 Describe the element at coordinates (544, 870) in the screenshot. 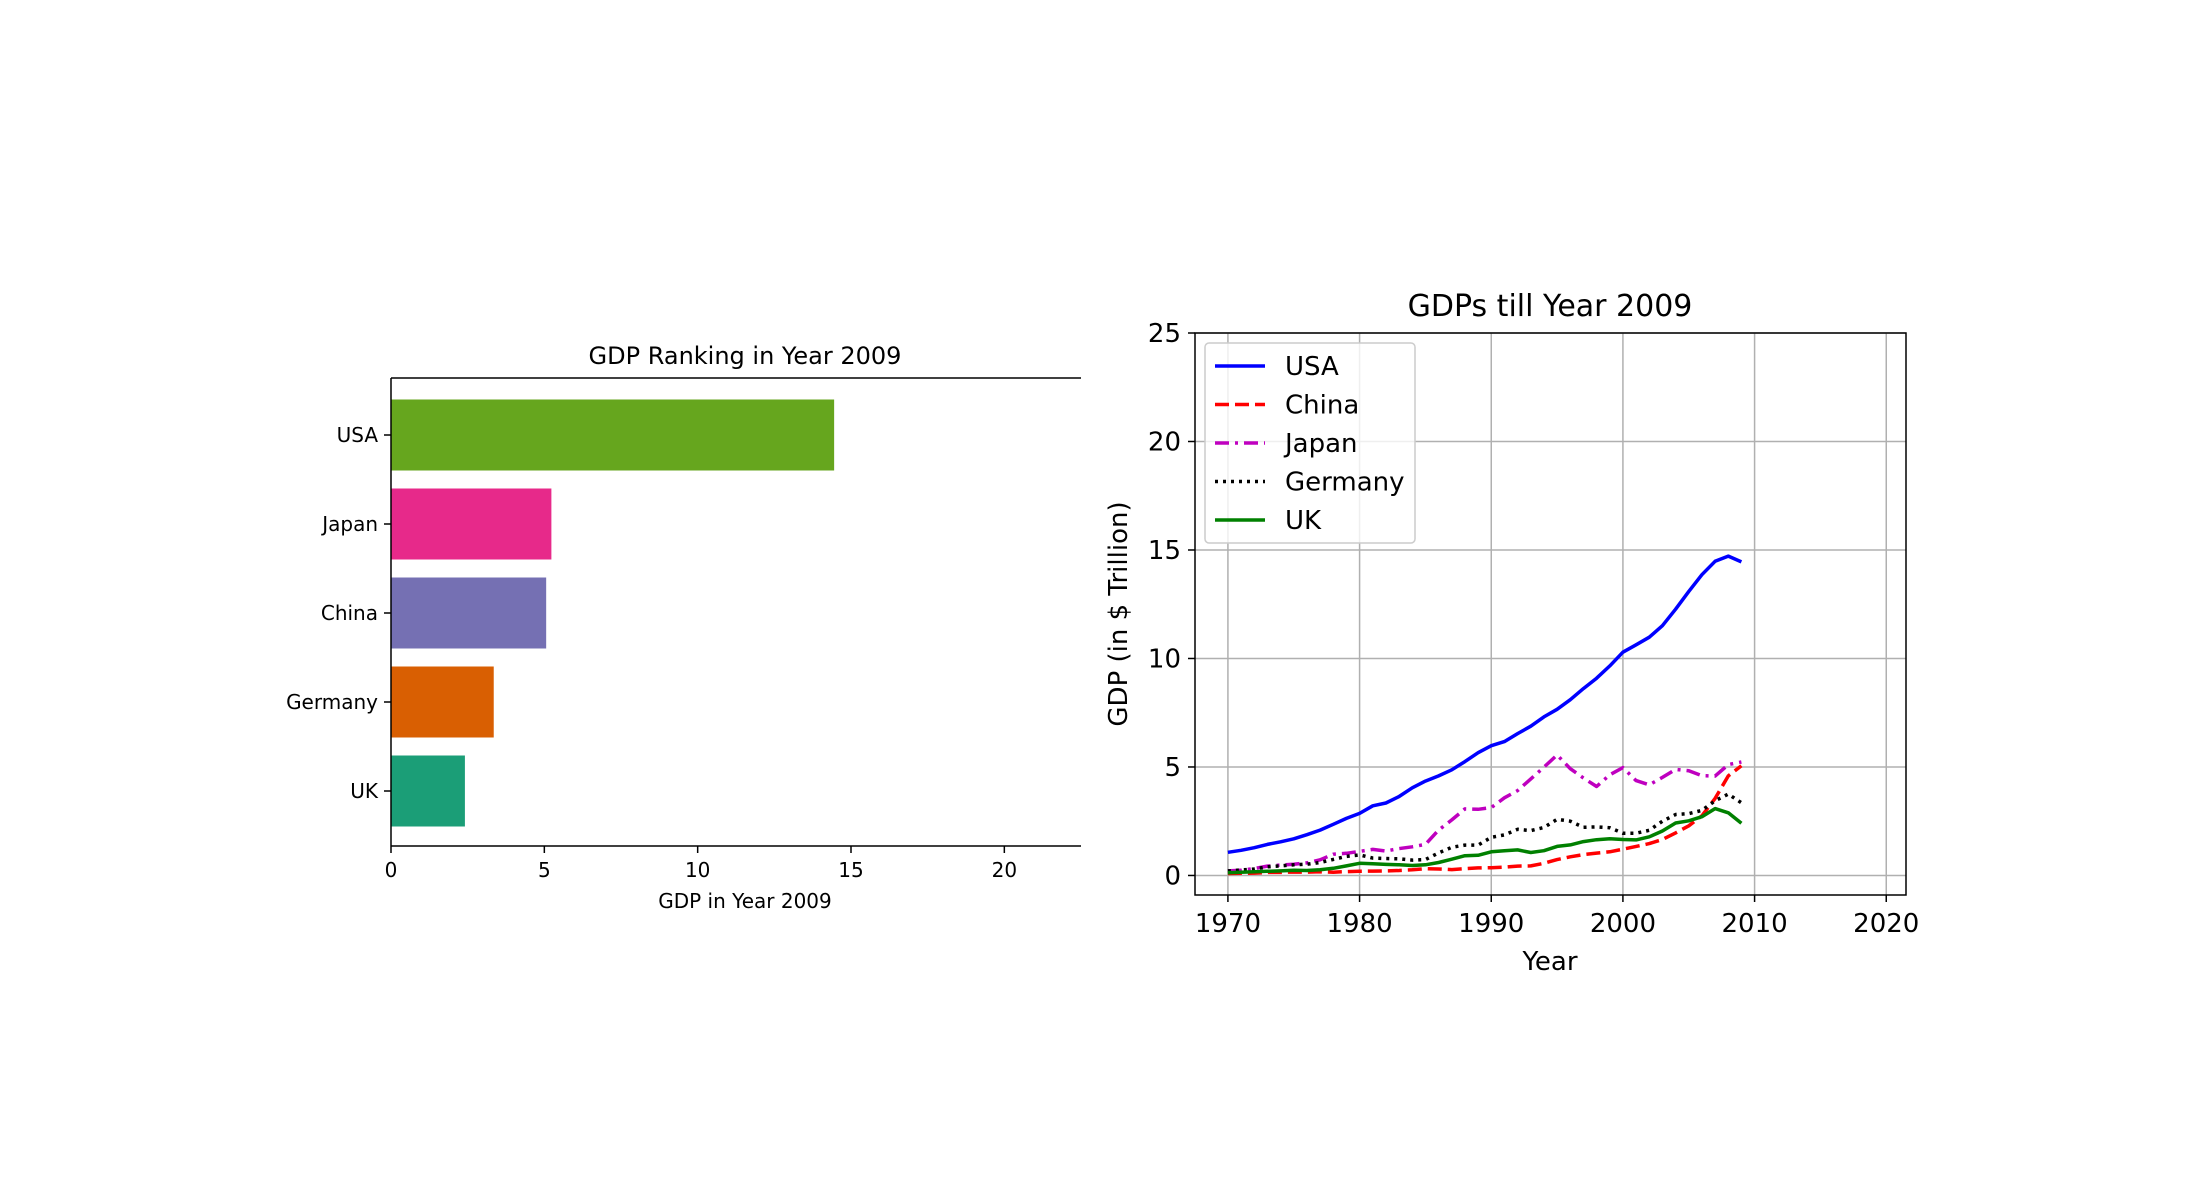

I see `bar-xtick-label: 5` at that location.